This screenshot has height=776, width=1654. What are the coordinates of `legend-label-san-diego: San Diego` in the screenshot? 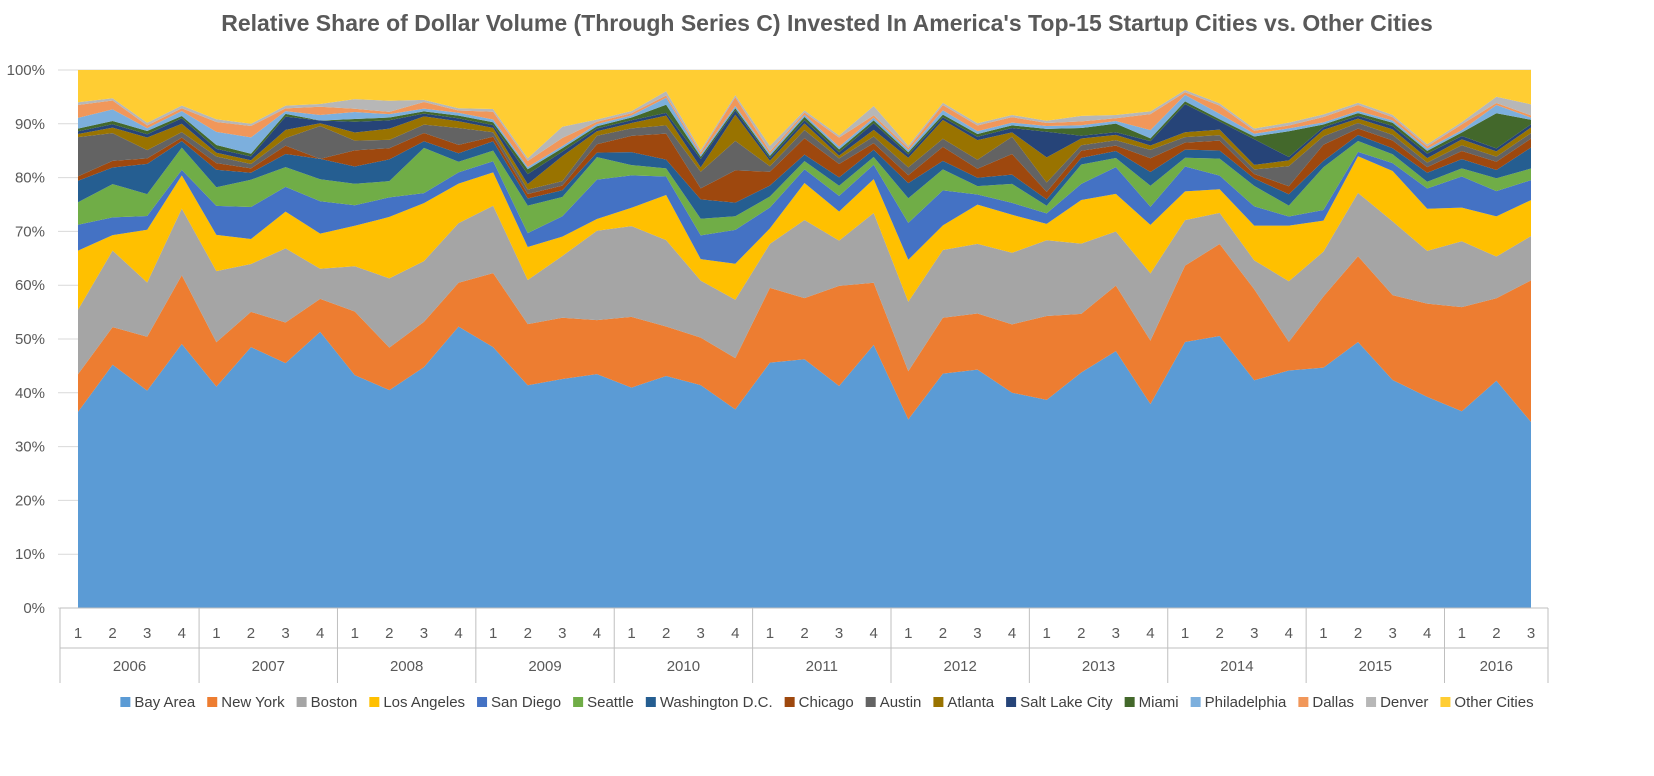 It's located at (526, 702).